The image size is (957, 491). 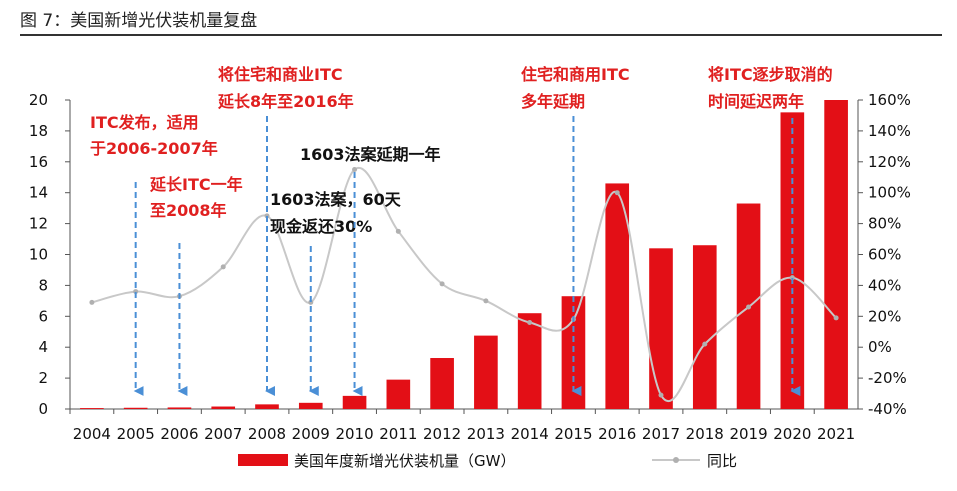 I want to click on right-tick-label: 100%, so click(x=889, y=193).